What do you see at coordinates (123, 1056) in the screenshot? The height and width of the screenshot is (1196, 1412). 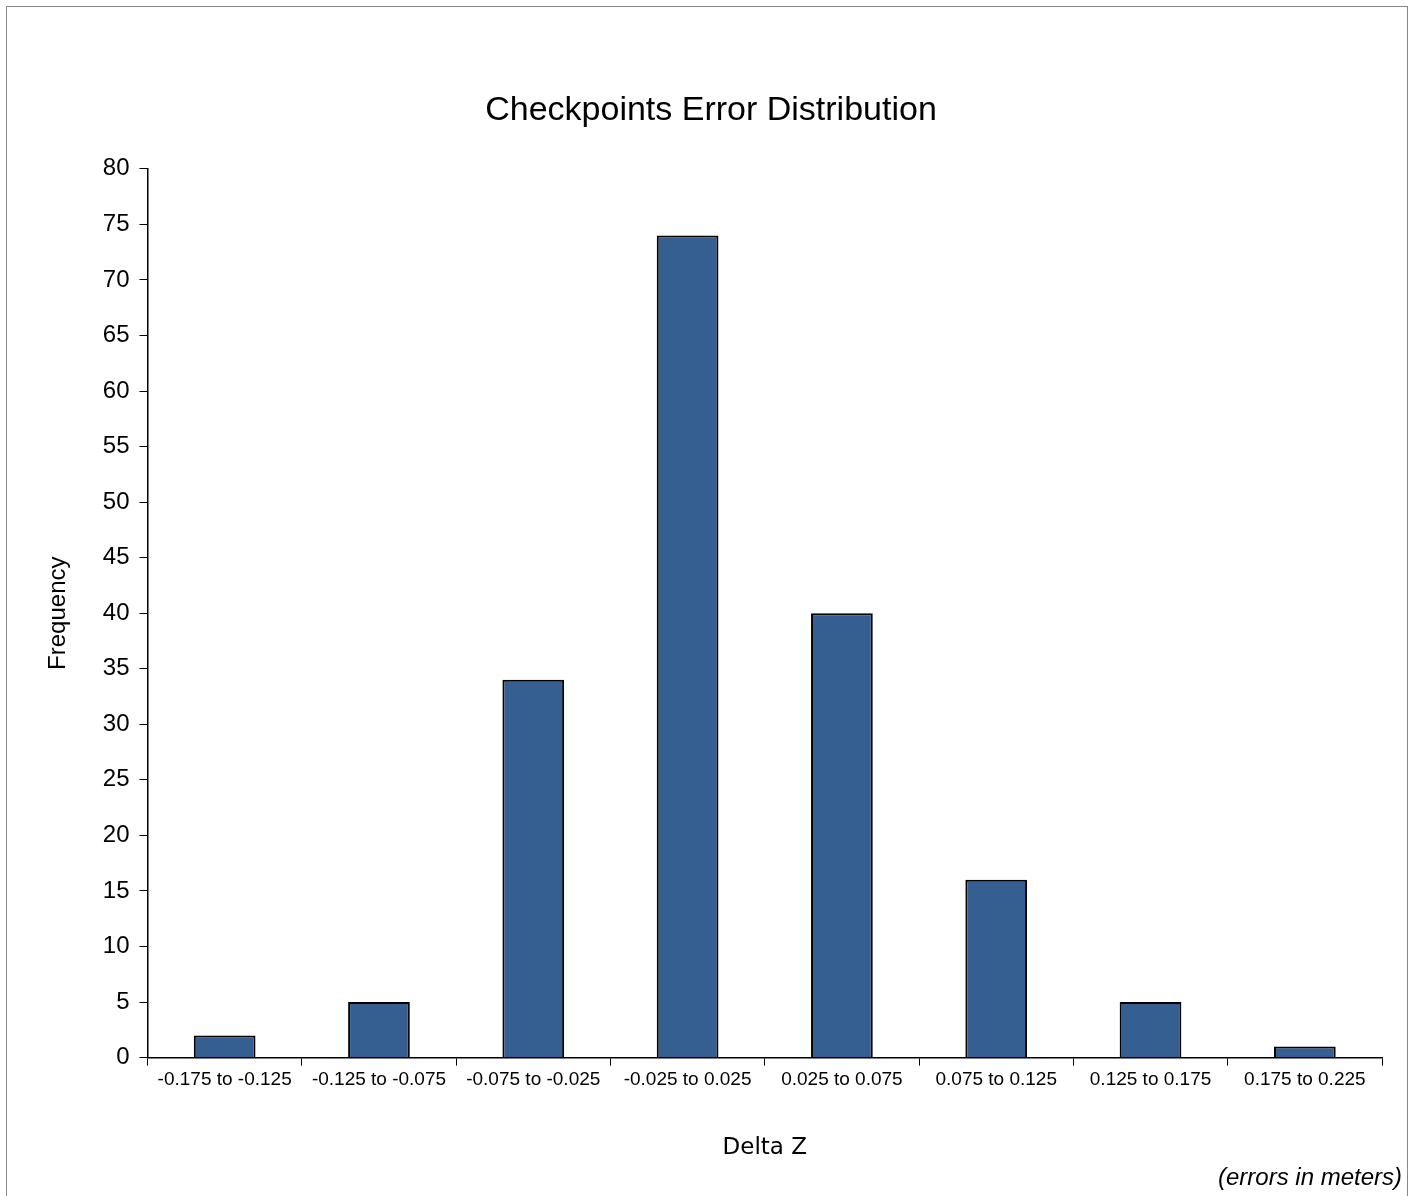 I see `y-tick-label: 0` at bounding box center [123, 1056].